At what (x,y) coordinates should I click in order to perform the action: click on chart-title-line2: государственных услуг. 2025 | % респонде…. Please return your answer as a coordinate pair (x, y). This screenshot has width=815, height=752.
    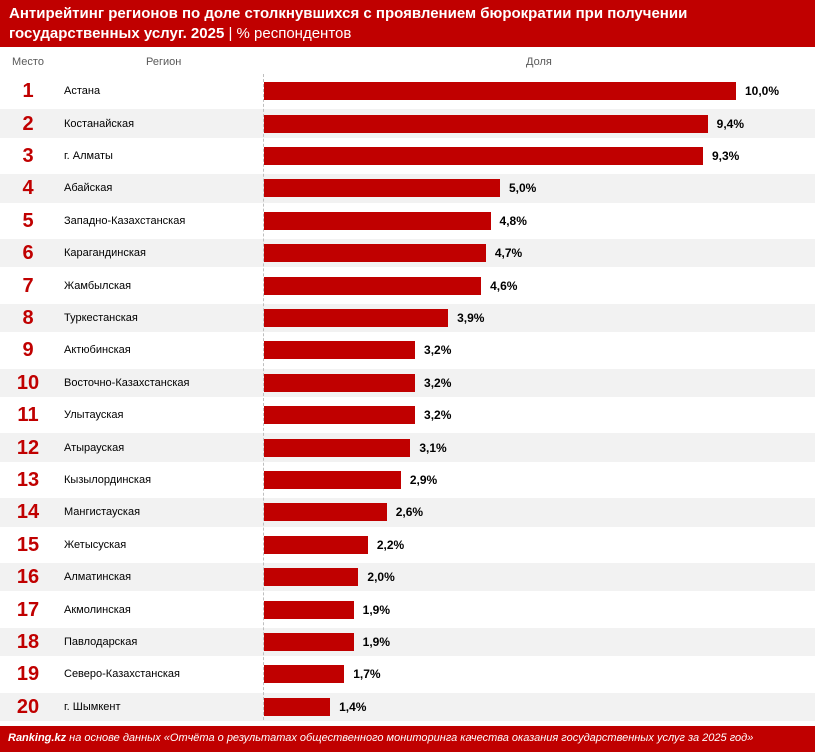
    Looking at the image, I should click on (180, 34).